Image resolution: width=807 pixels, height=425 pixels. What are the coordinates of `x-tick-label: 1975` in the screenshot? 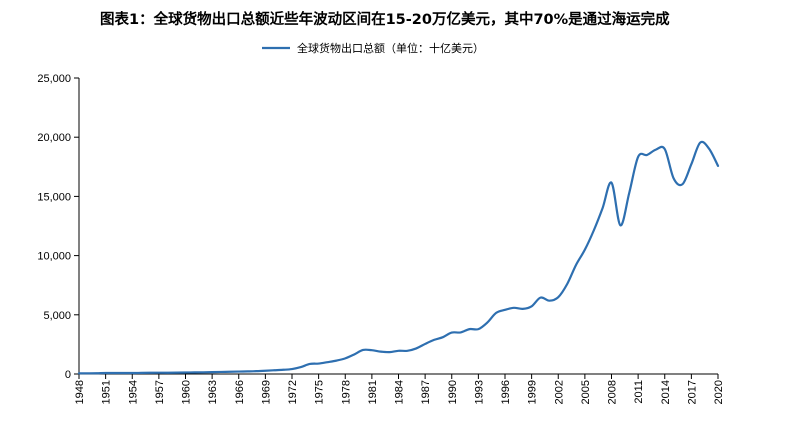 It's located at (320, 392).